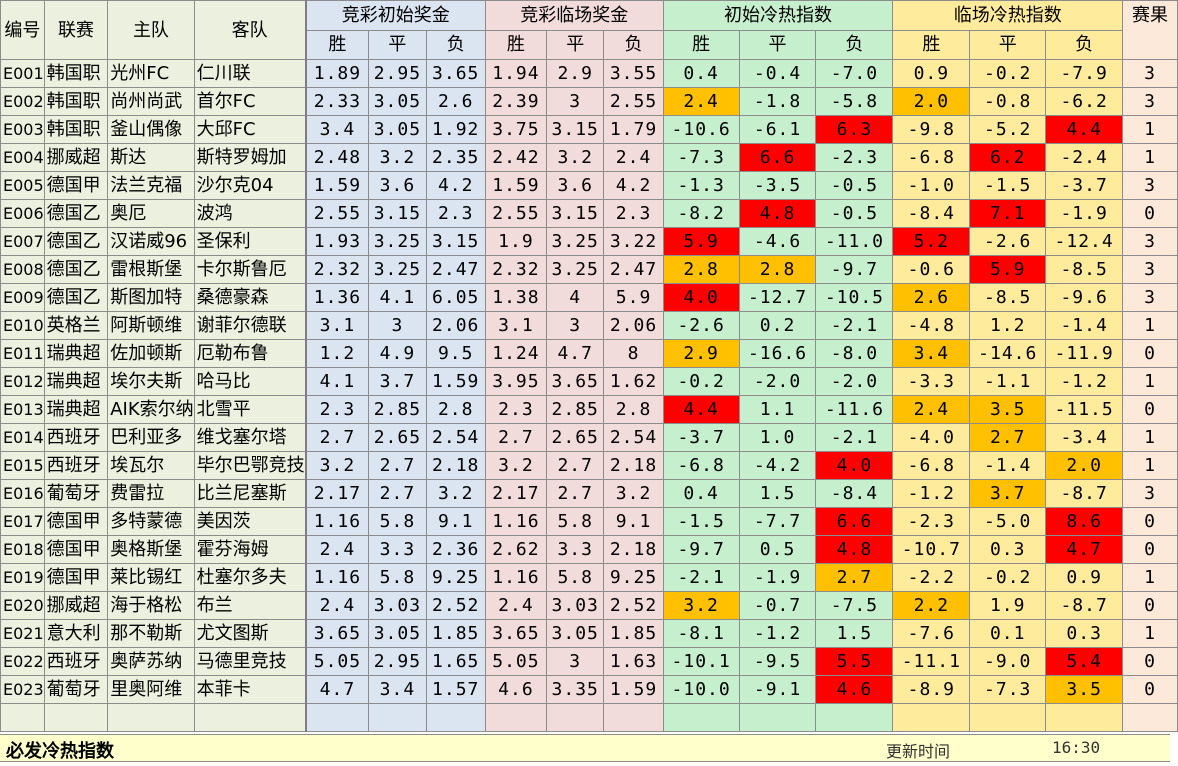 The image size is (1178, 766). What do you see at coordinates (397, 325) in the screenshot?
I see `cell-init-draw: 3` at bounding box center [397, 325].